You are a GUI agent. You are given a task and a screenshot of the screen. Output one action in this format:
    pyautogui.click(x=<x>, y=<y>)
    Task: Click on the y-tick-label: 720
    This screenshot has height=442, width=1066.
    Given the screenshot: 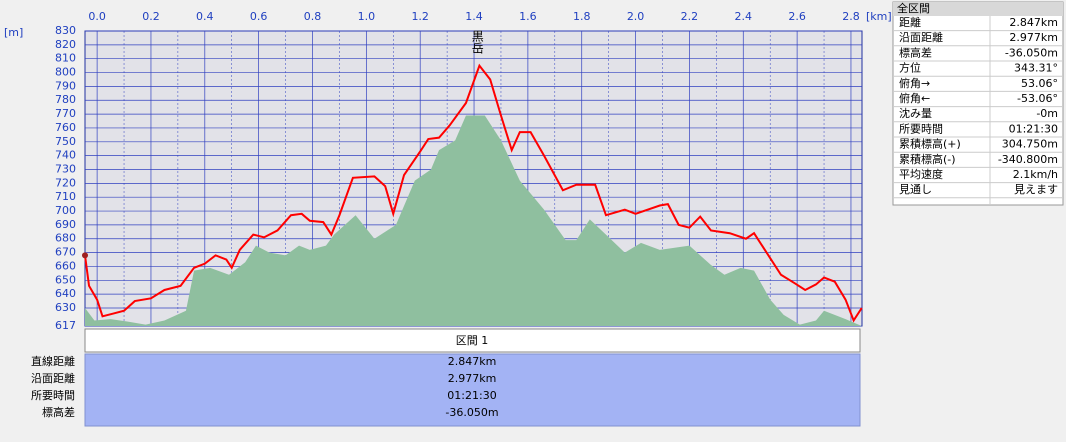 What is the action you would take?
    pyautogui.click(x=65, y=182)
    